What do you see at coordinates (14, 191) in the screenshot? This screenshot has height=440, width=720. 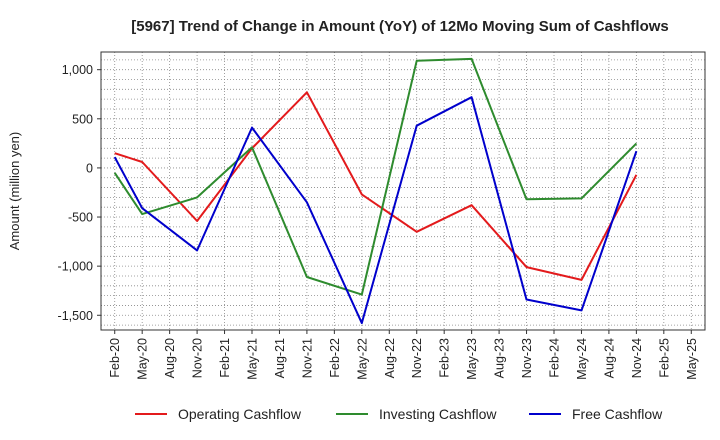 I see `y-axis-label: Amount (million yen)` at bounding box center [14, 191].